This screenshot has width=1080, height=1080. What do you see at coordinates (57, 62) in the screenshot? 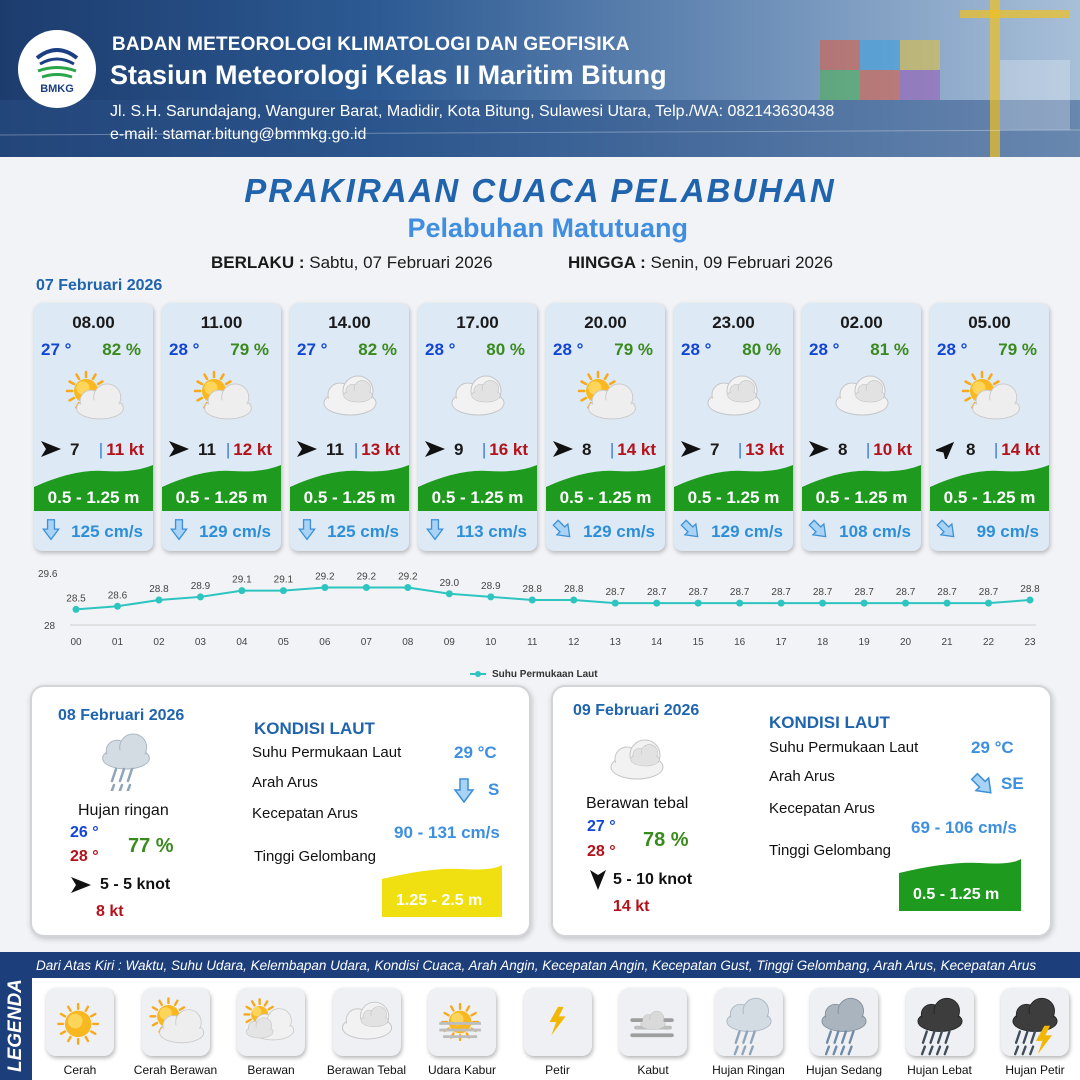
I see `bmkg-logo-mark-icon` at bounding box center [57, 62].